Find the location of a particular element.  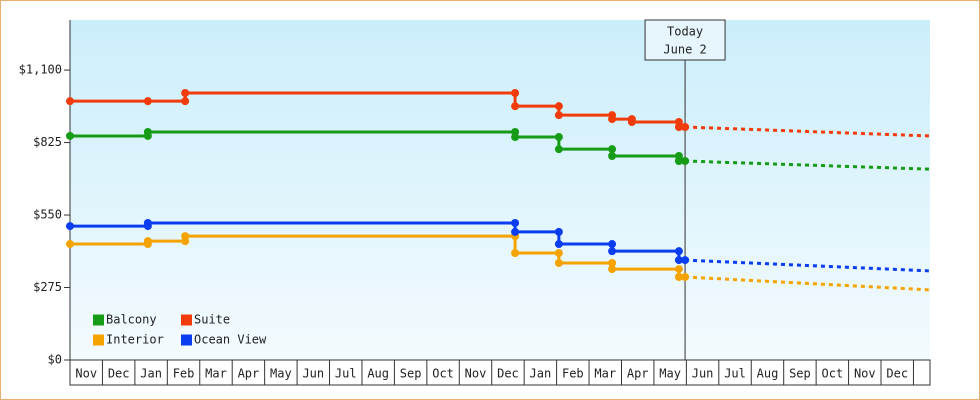

y-tick-label: $0 is located at coordinates (55, 360).